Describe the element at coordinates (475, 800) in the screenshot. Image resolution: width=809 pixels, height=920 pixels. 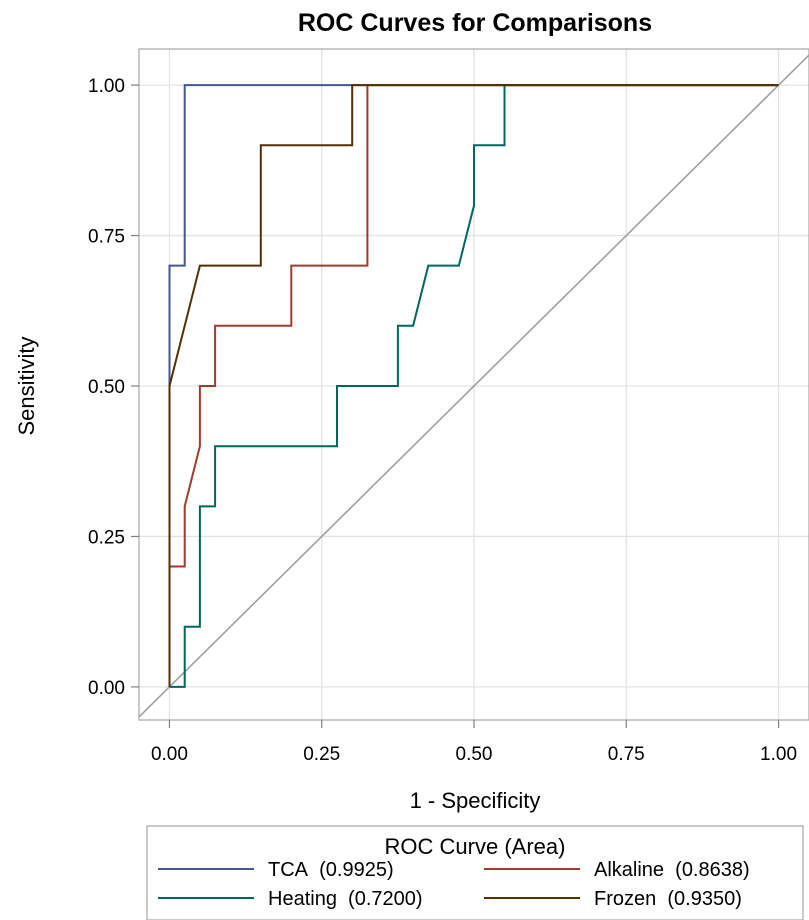
I see `x-axis-label: 1 - Specificity` at that location.